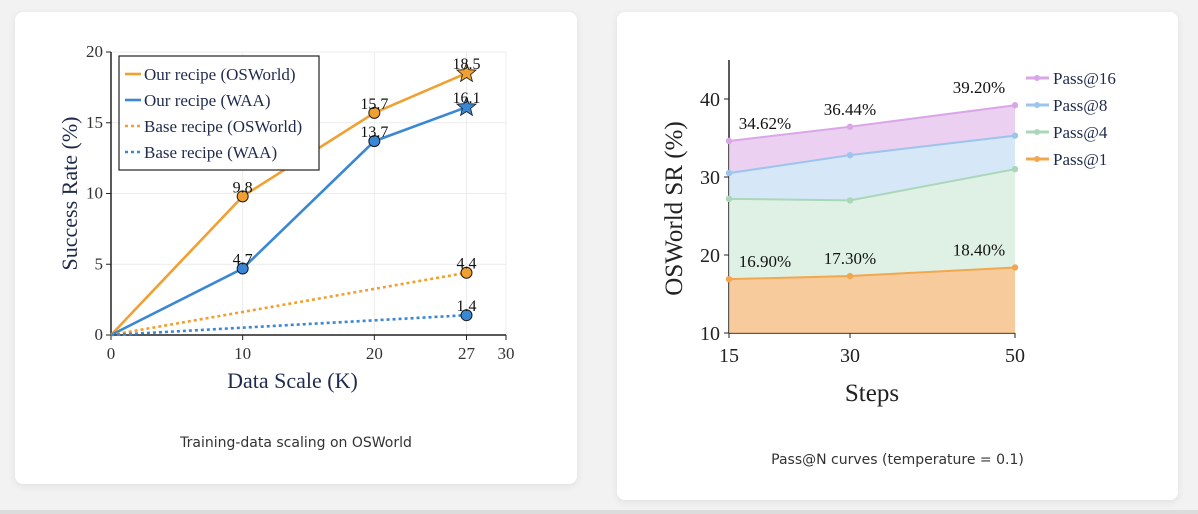 Image resolution: width=1198 pixels, height=514 pixels. I want to click on data-label: 15.7, so click(374, 104).